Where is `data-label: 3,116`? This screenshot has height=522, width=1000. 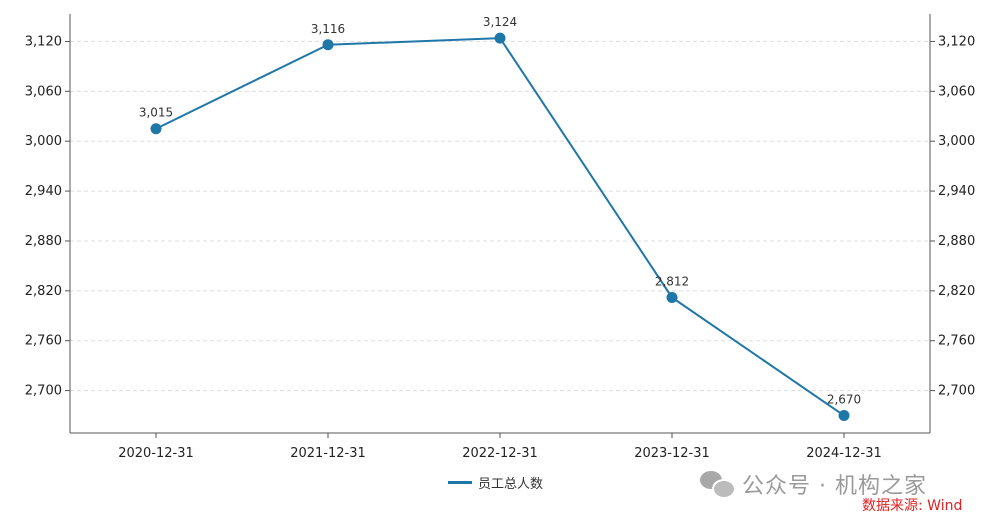 data-label: 3,116 is located at coordinates (328, 29).